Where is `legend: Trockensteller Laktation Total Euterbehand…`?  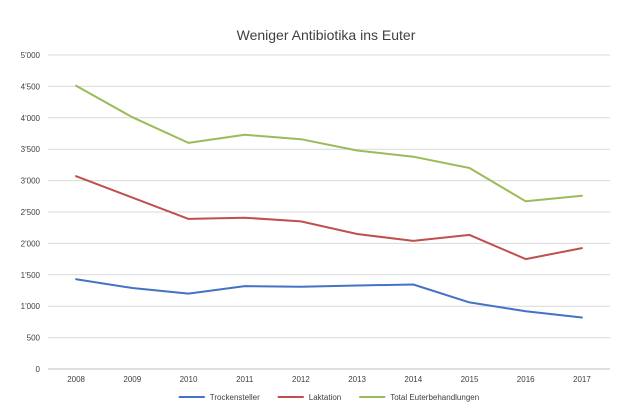
legend: Trockensteller Laktation Total Euterbehand… is located at coordinates (328, 397).